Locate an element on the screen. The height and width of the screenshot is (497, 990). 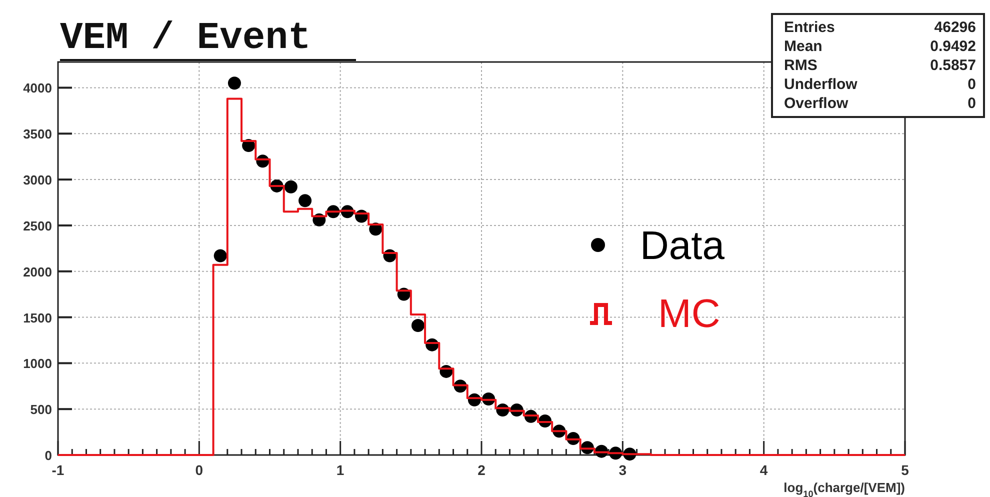
y-tick-label: 3500 is located at coordinates (37, 134).